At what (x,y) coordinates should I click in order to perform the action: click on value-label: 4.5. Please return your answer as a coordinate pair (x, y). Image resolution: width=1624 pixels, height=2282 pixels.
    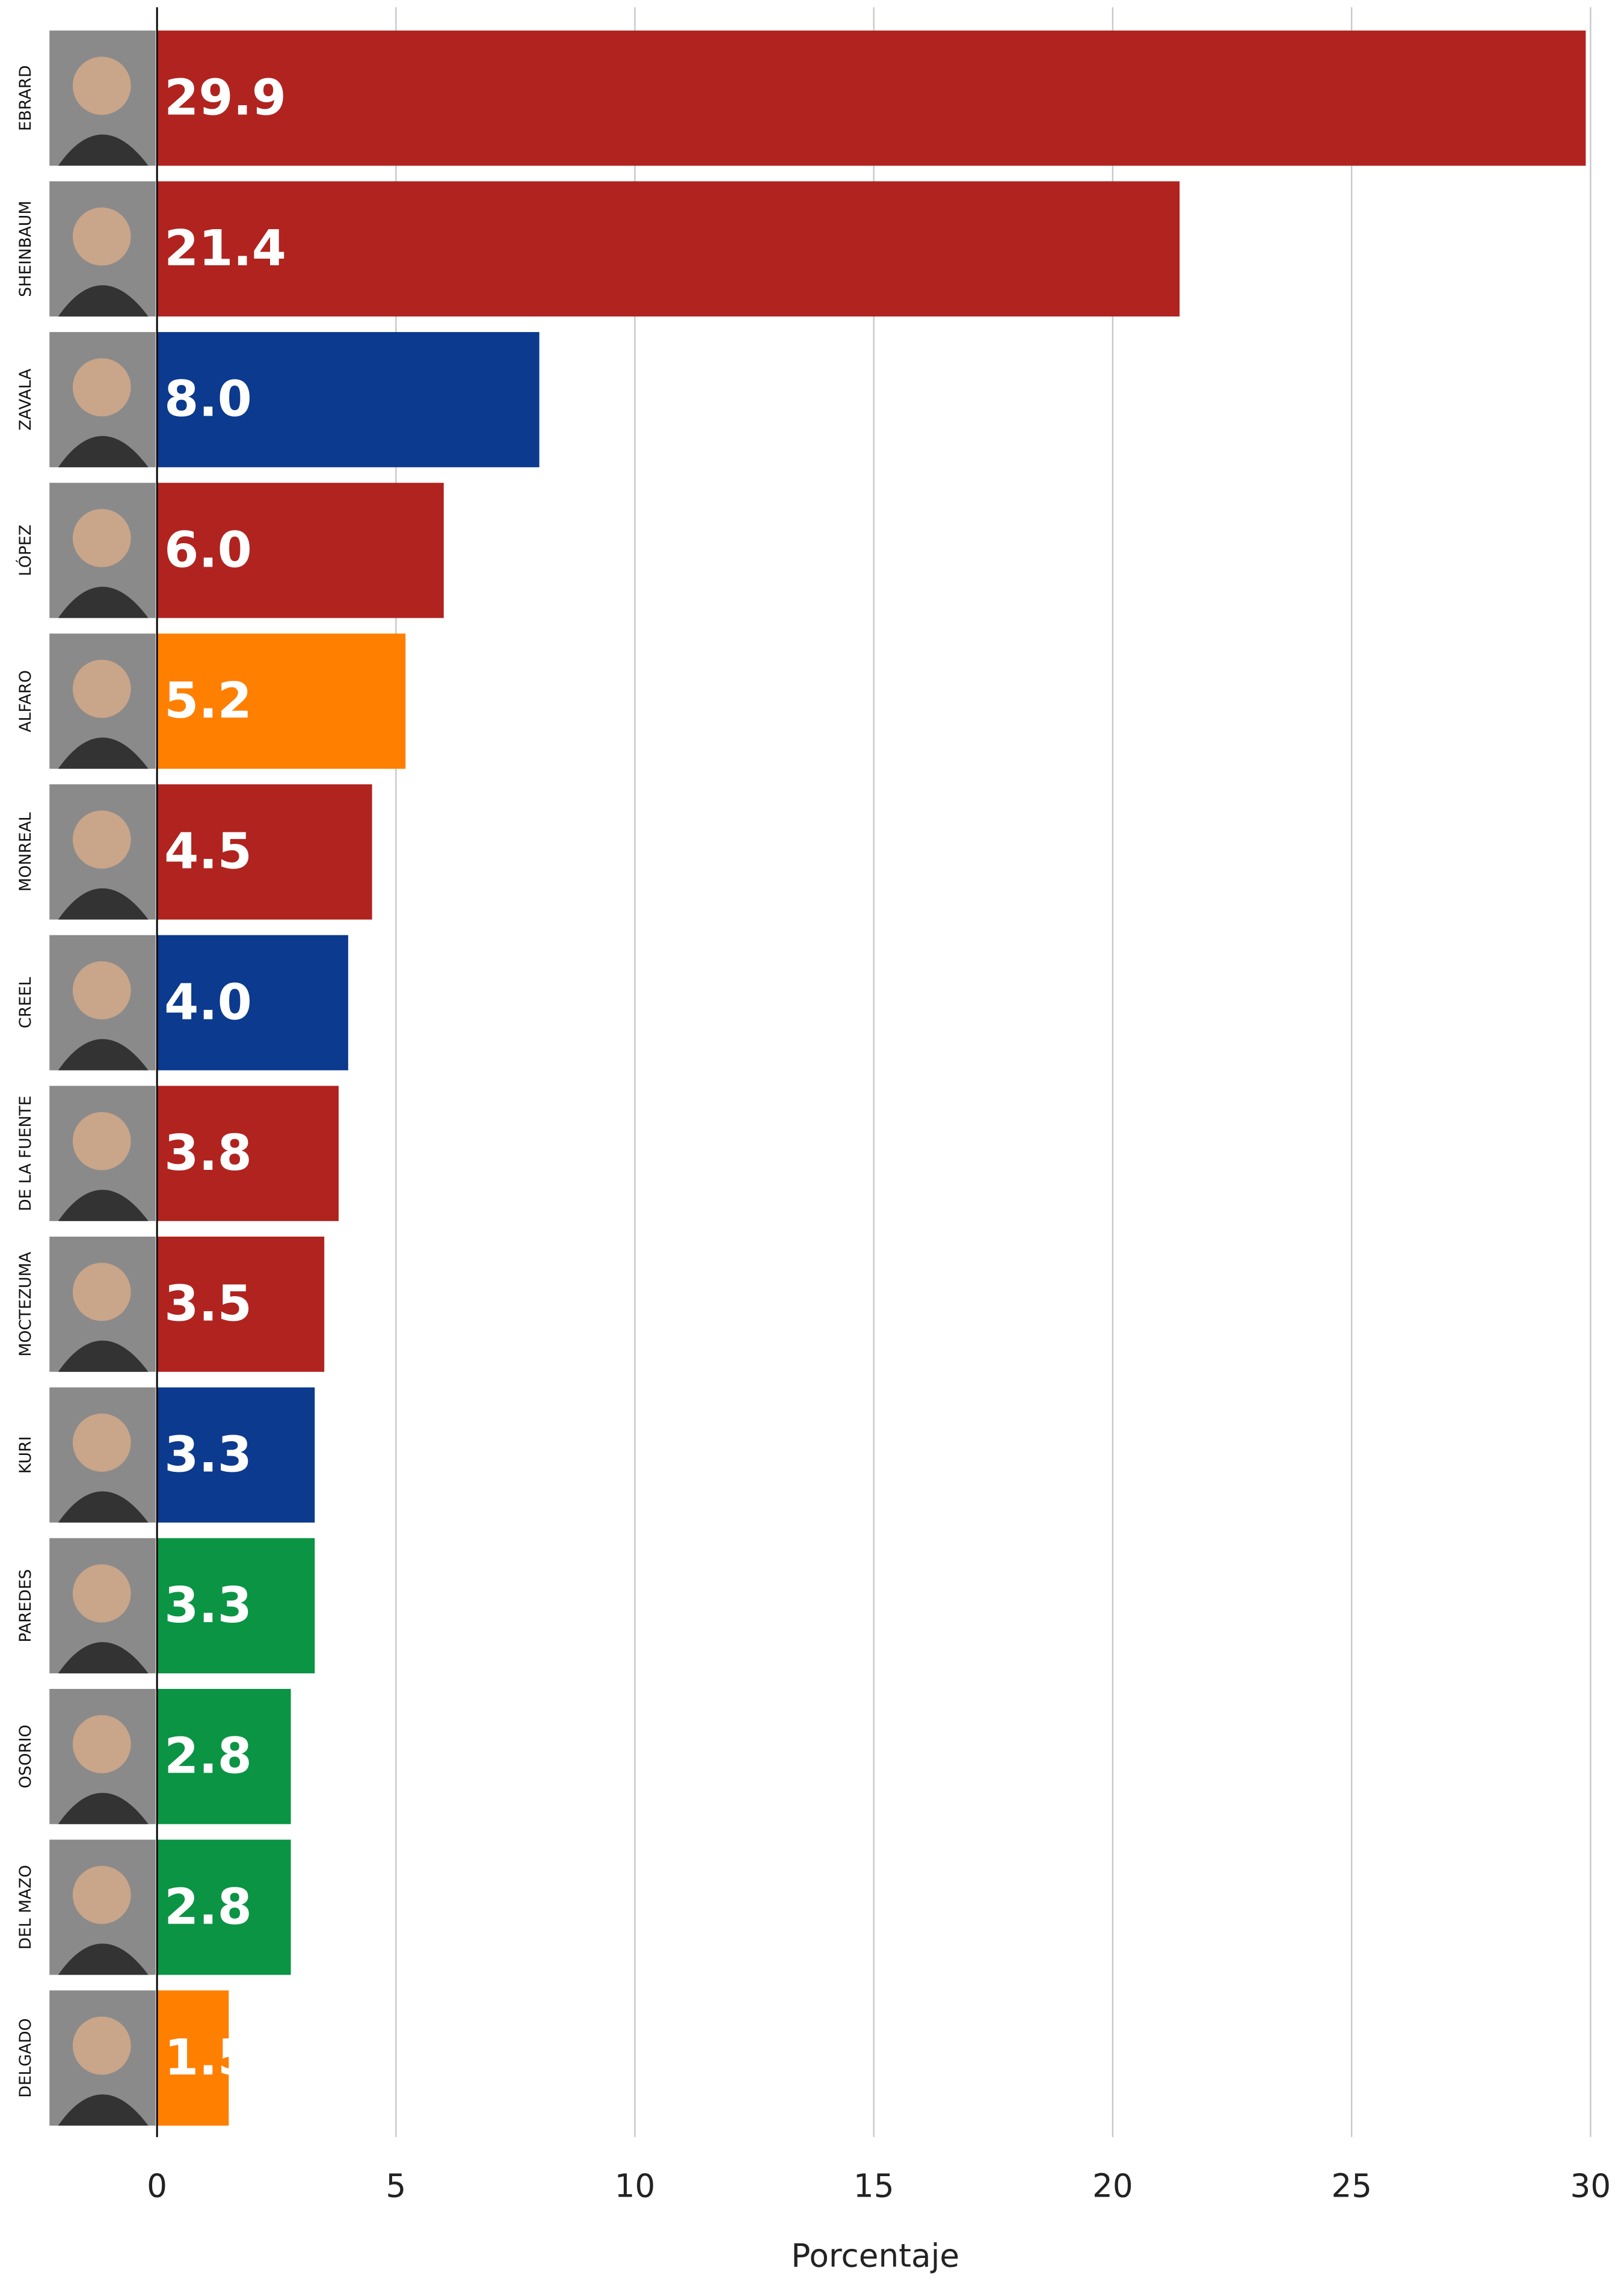
    Looking at the image, I should click on (208, 852).